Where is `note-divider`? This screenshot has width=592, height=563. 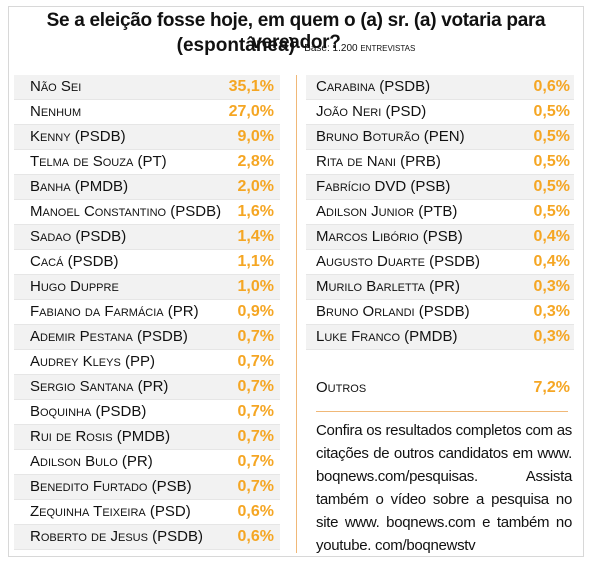
note-divider is located at coordinates (442, 411).